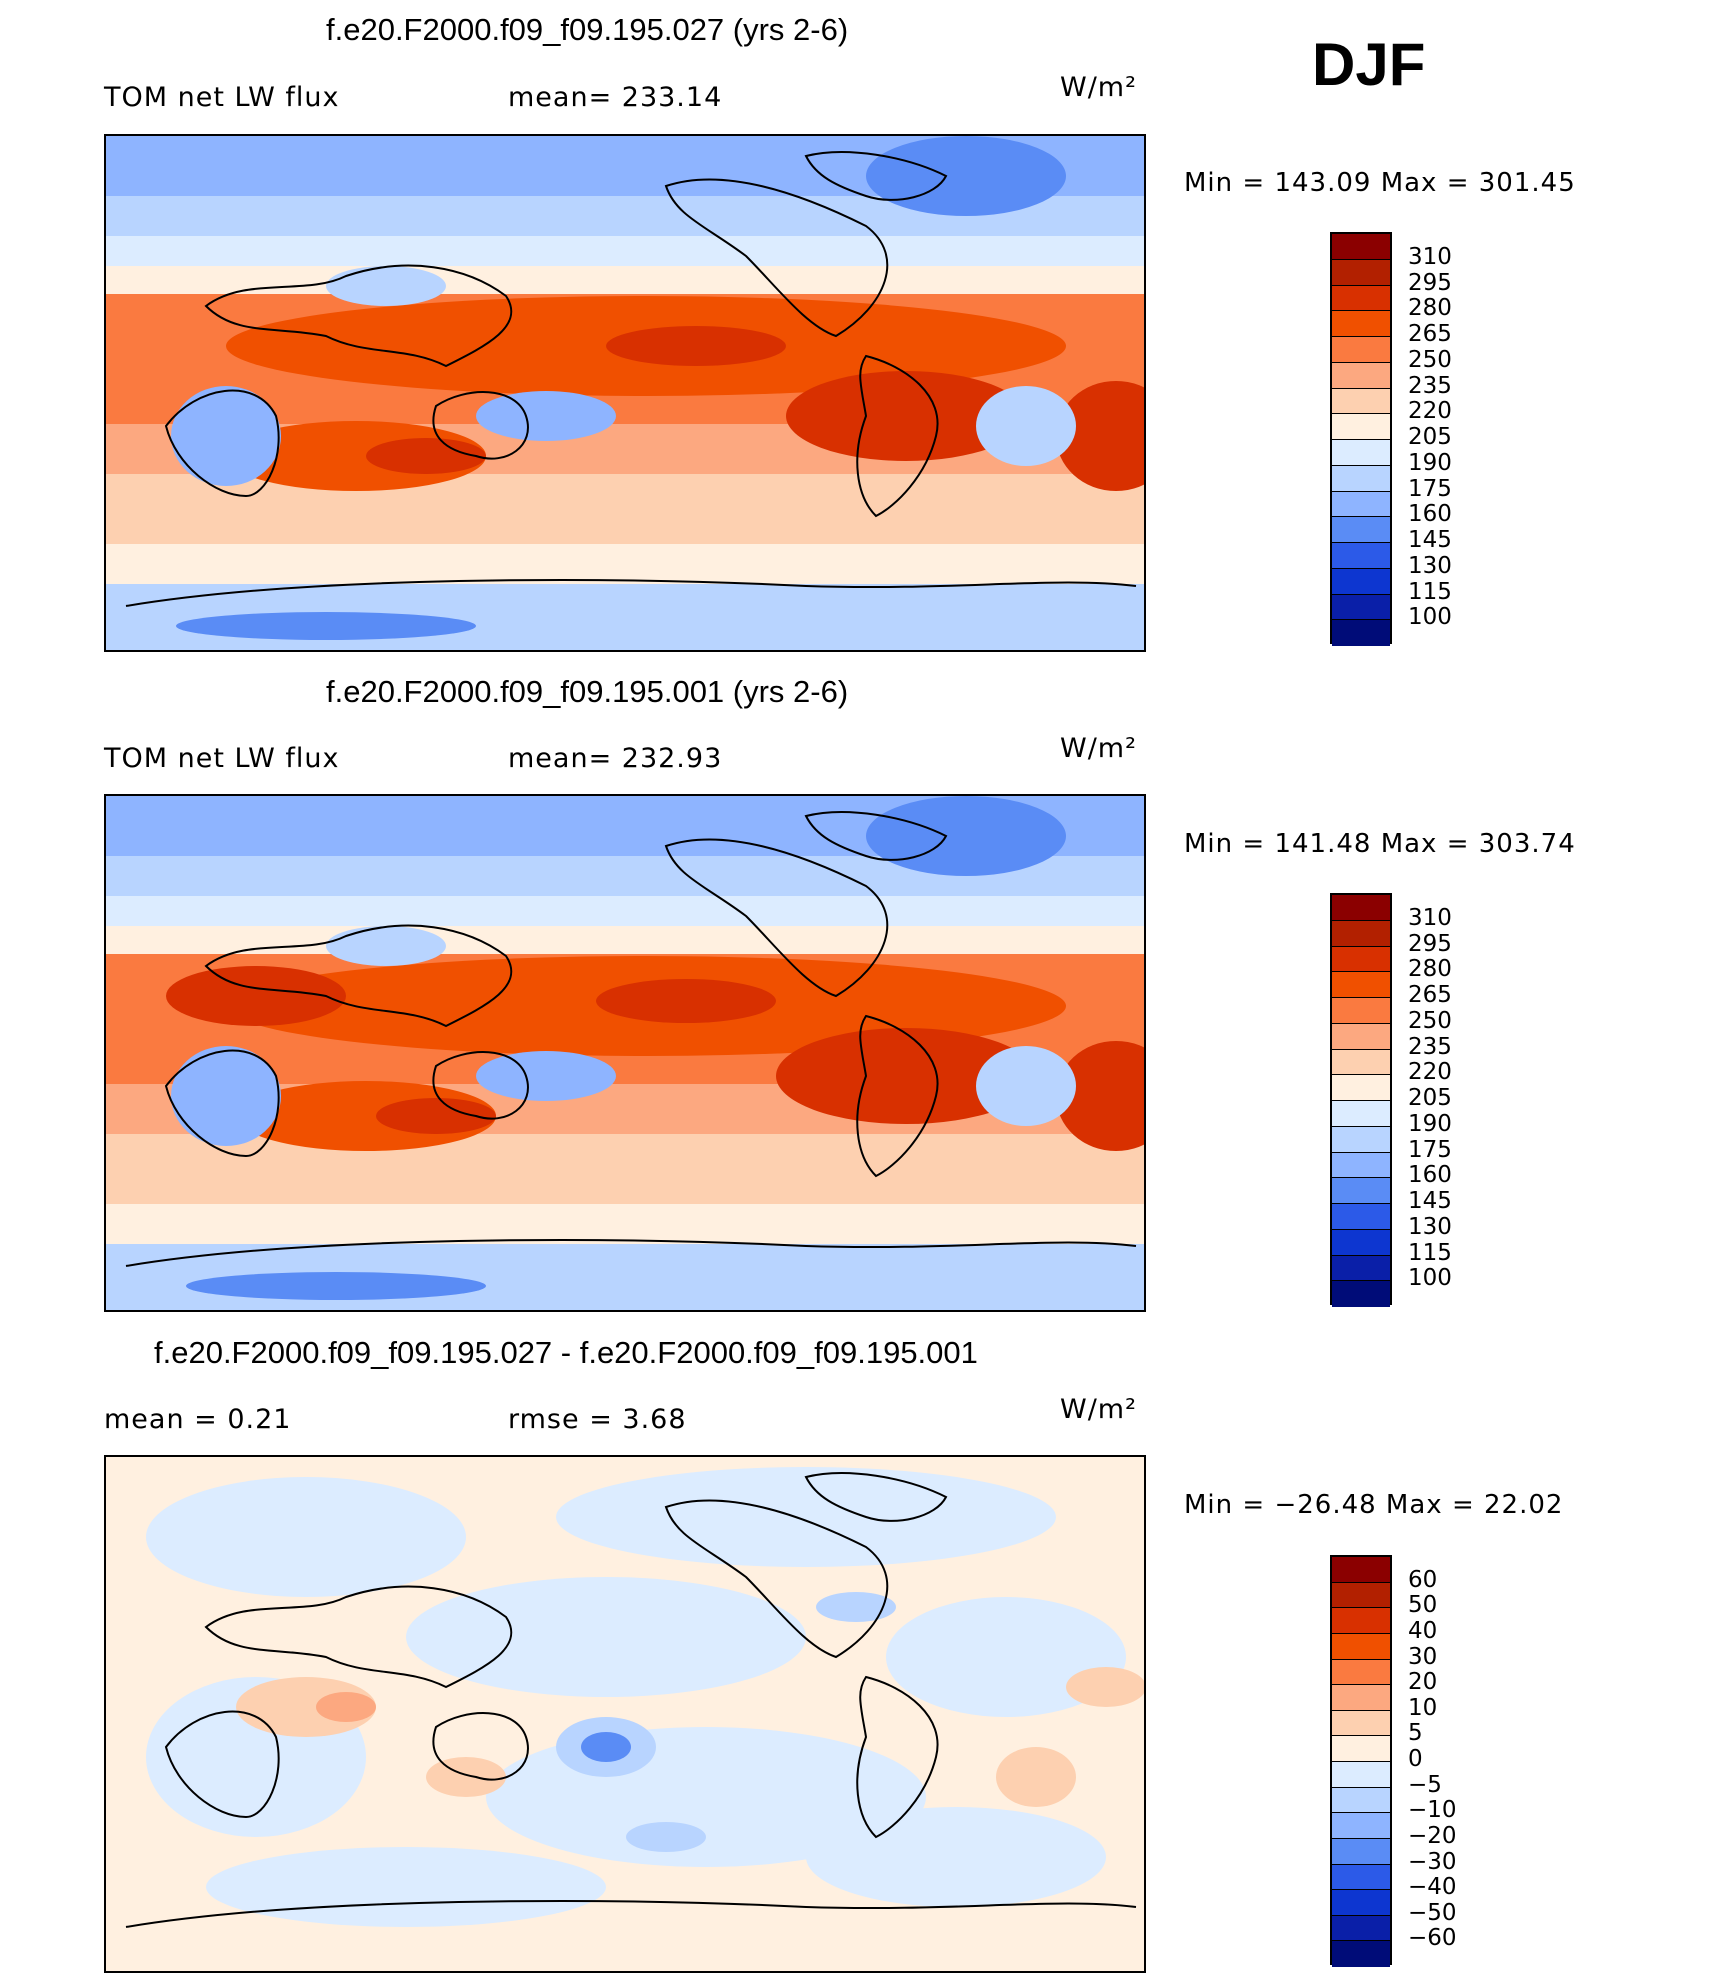  I want to click on colorbar-tick-label: 5, so click(1415, 1733).